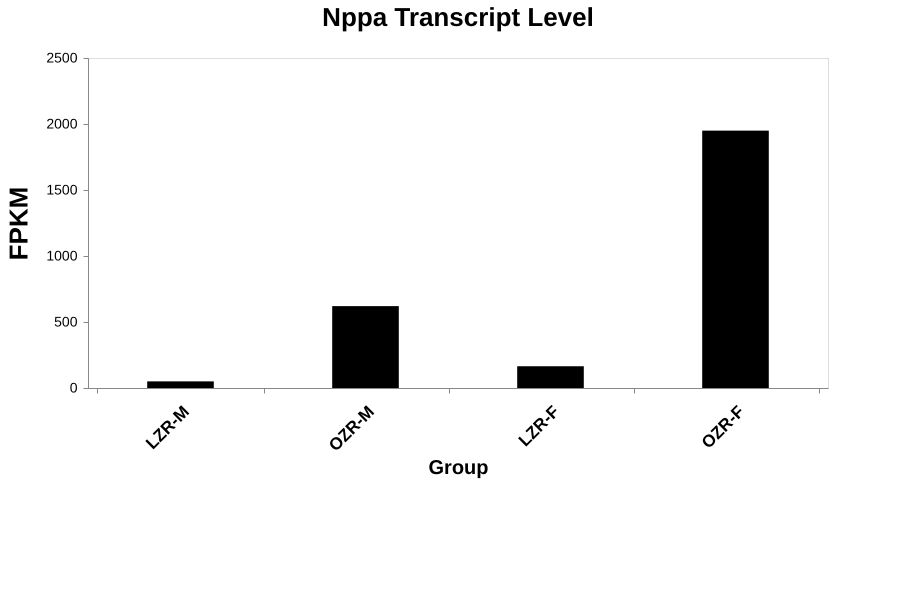 This screenshot has height=596, width=908. I want to click on y-tick-label: 2500, so click(62, 58).